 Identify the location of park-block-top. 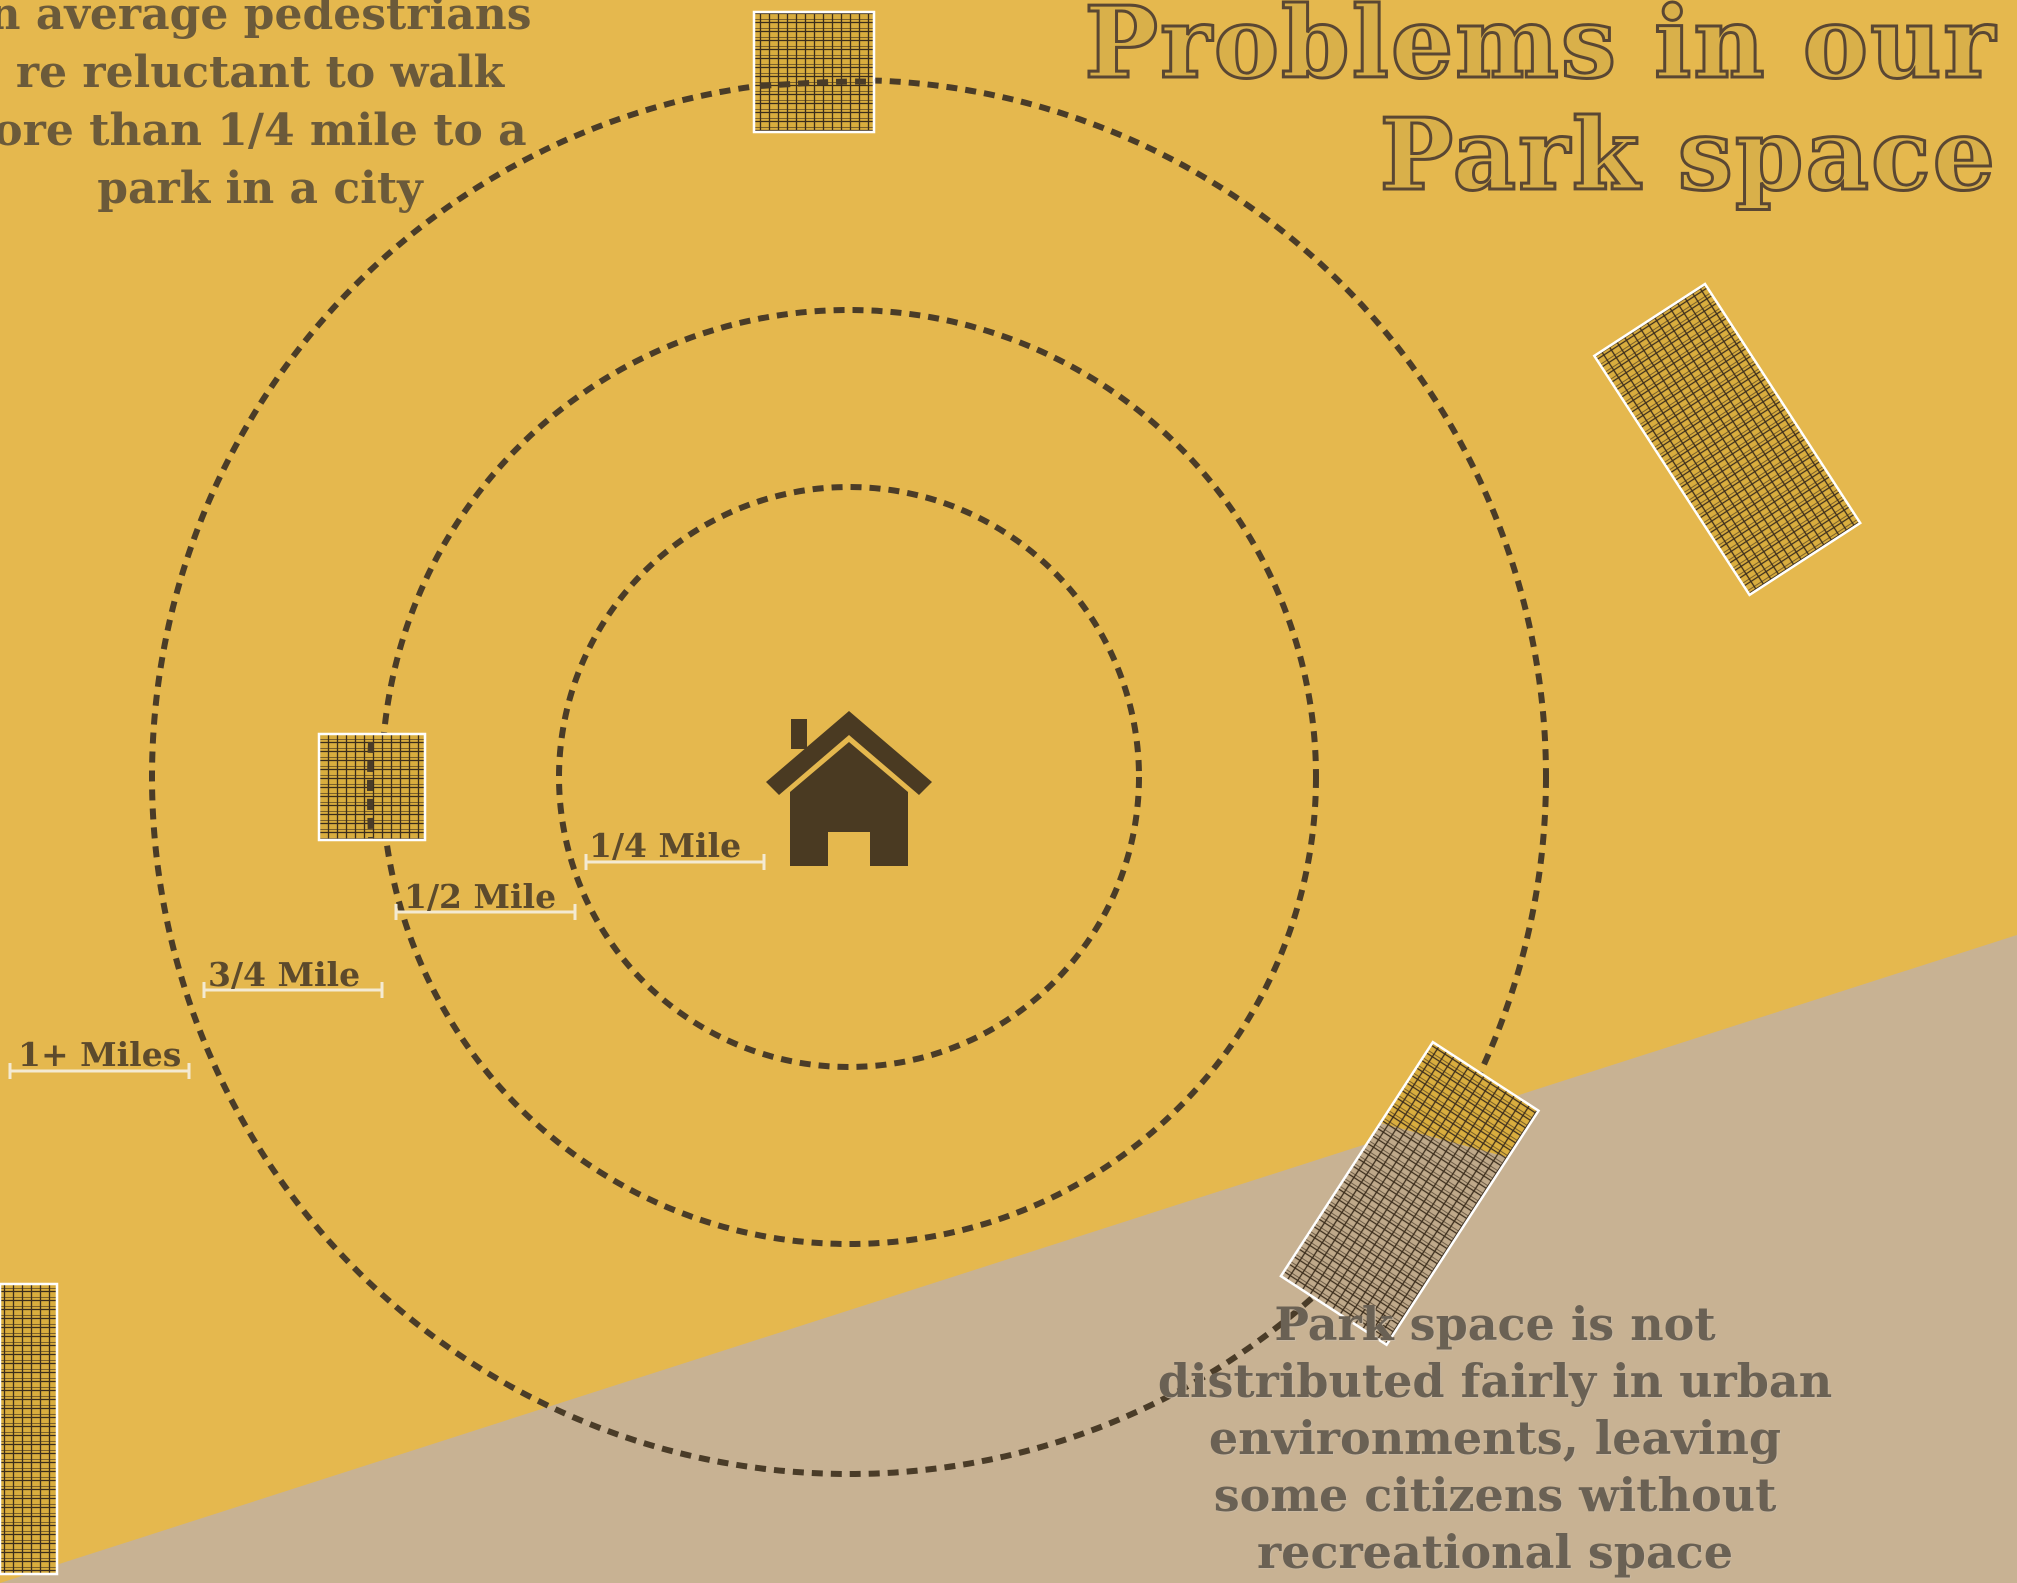
(814, 72).